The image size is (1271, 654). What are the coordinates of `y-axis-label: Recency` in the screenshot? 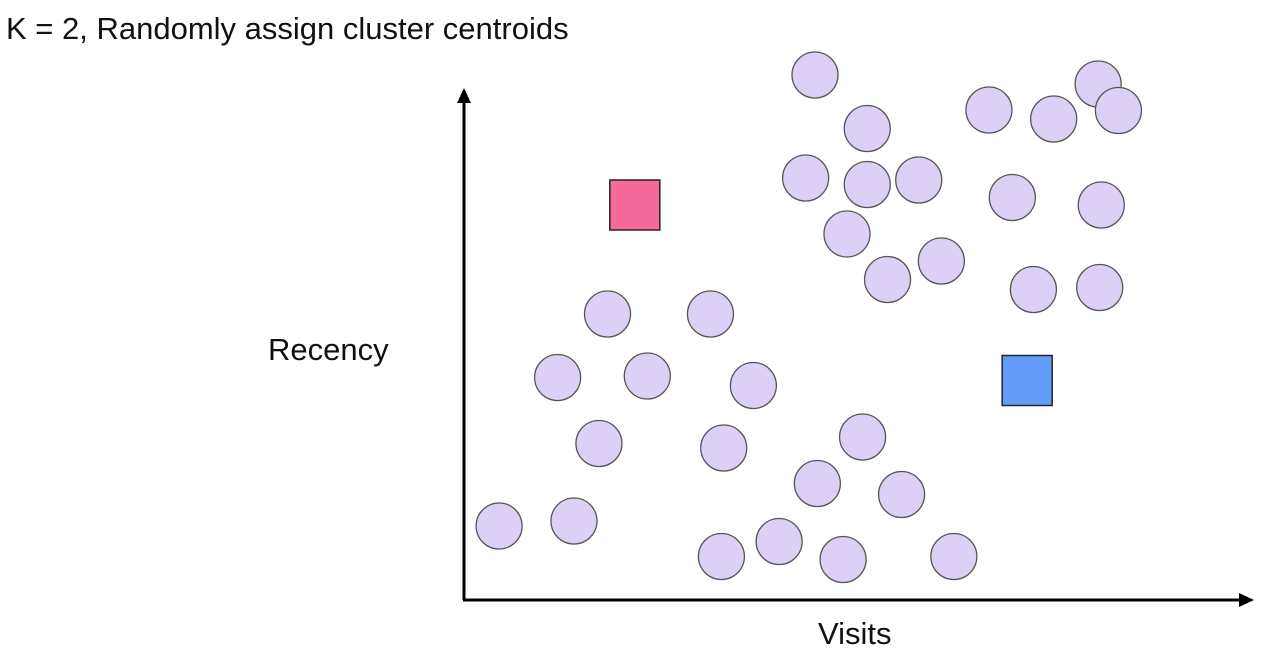 It's located at (328, 349).